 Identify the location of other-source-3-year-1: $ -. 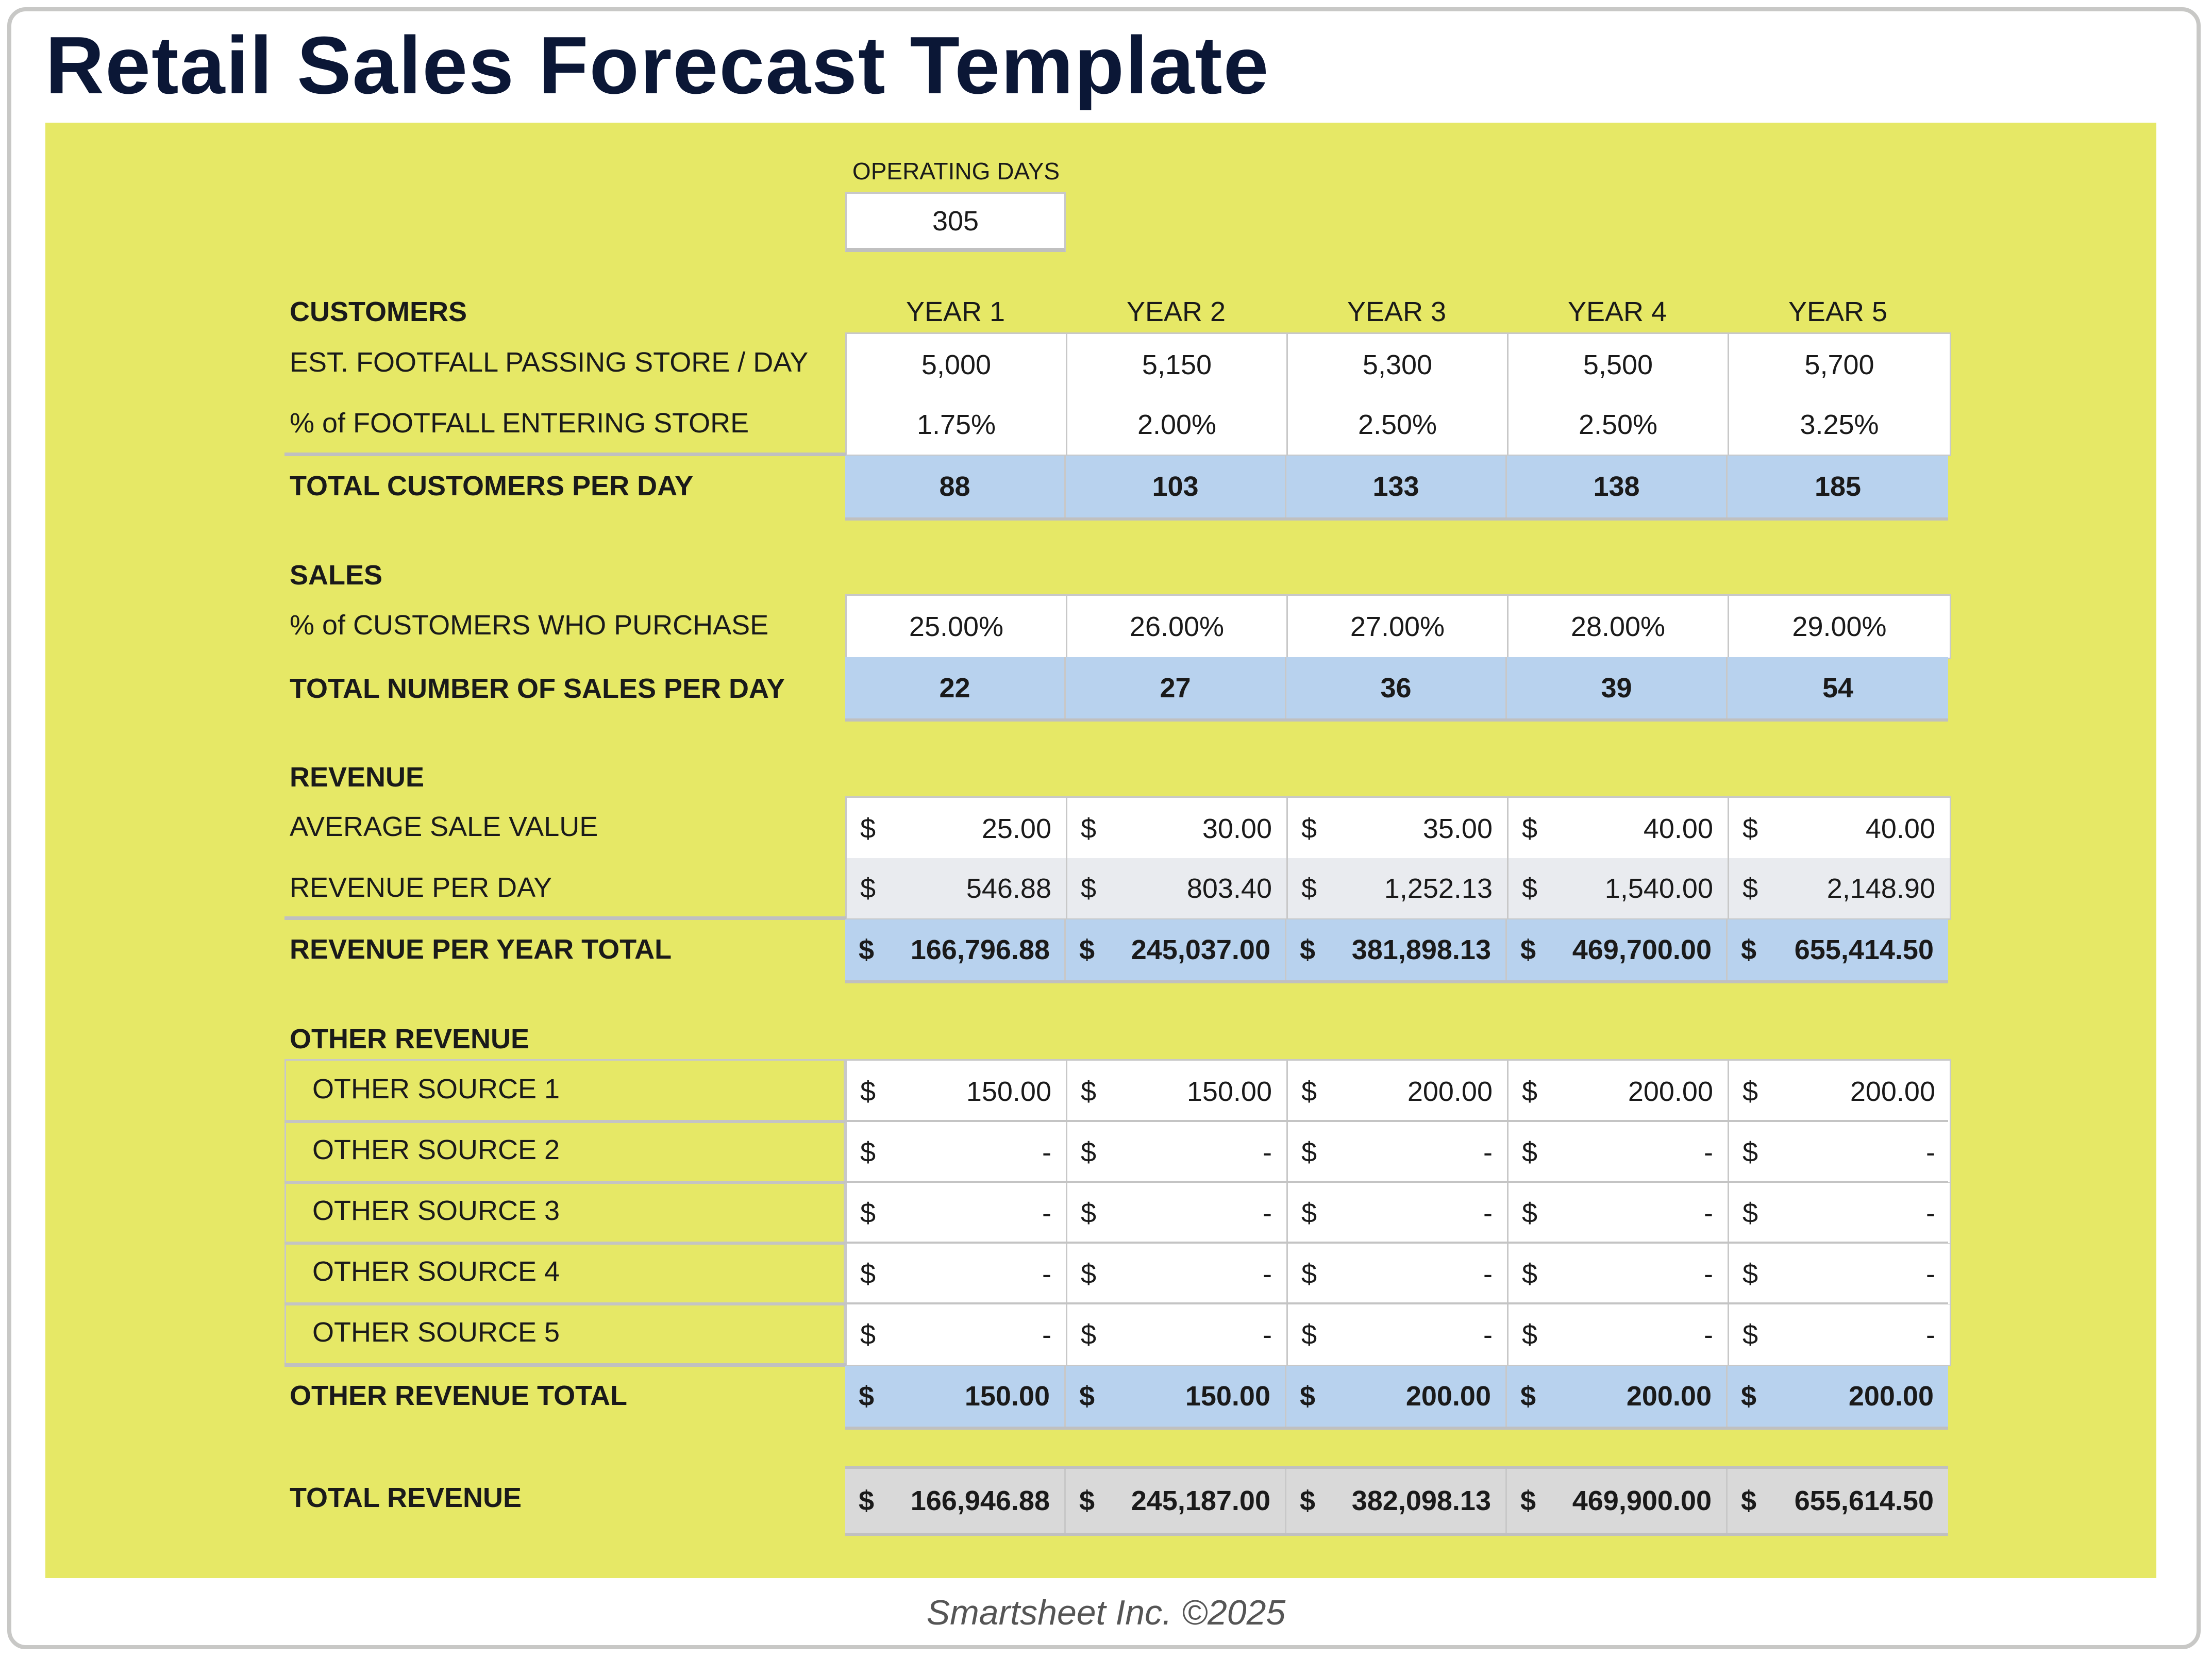
(957, 1213).